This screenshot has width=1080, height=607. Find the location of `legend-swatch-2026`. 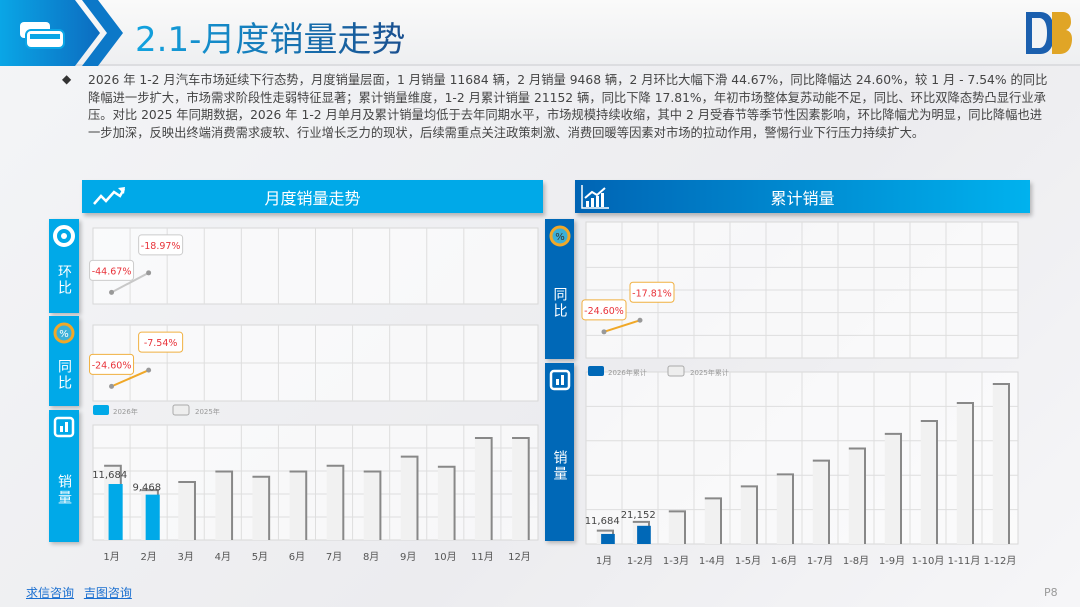

legend-swatch-2026 is located at coordinates (596, 371).